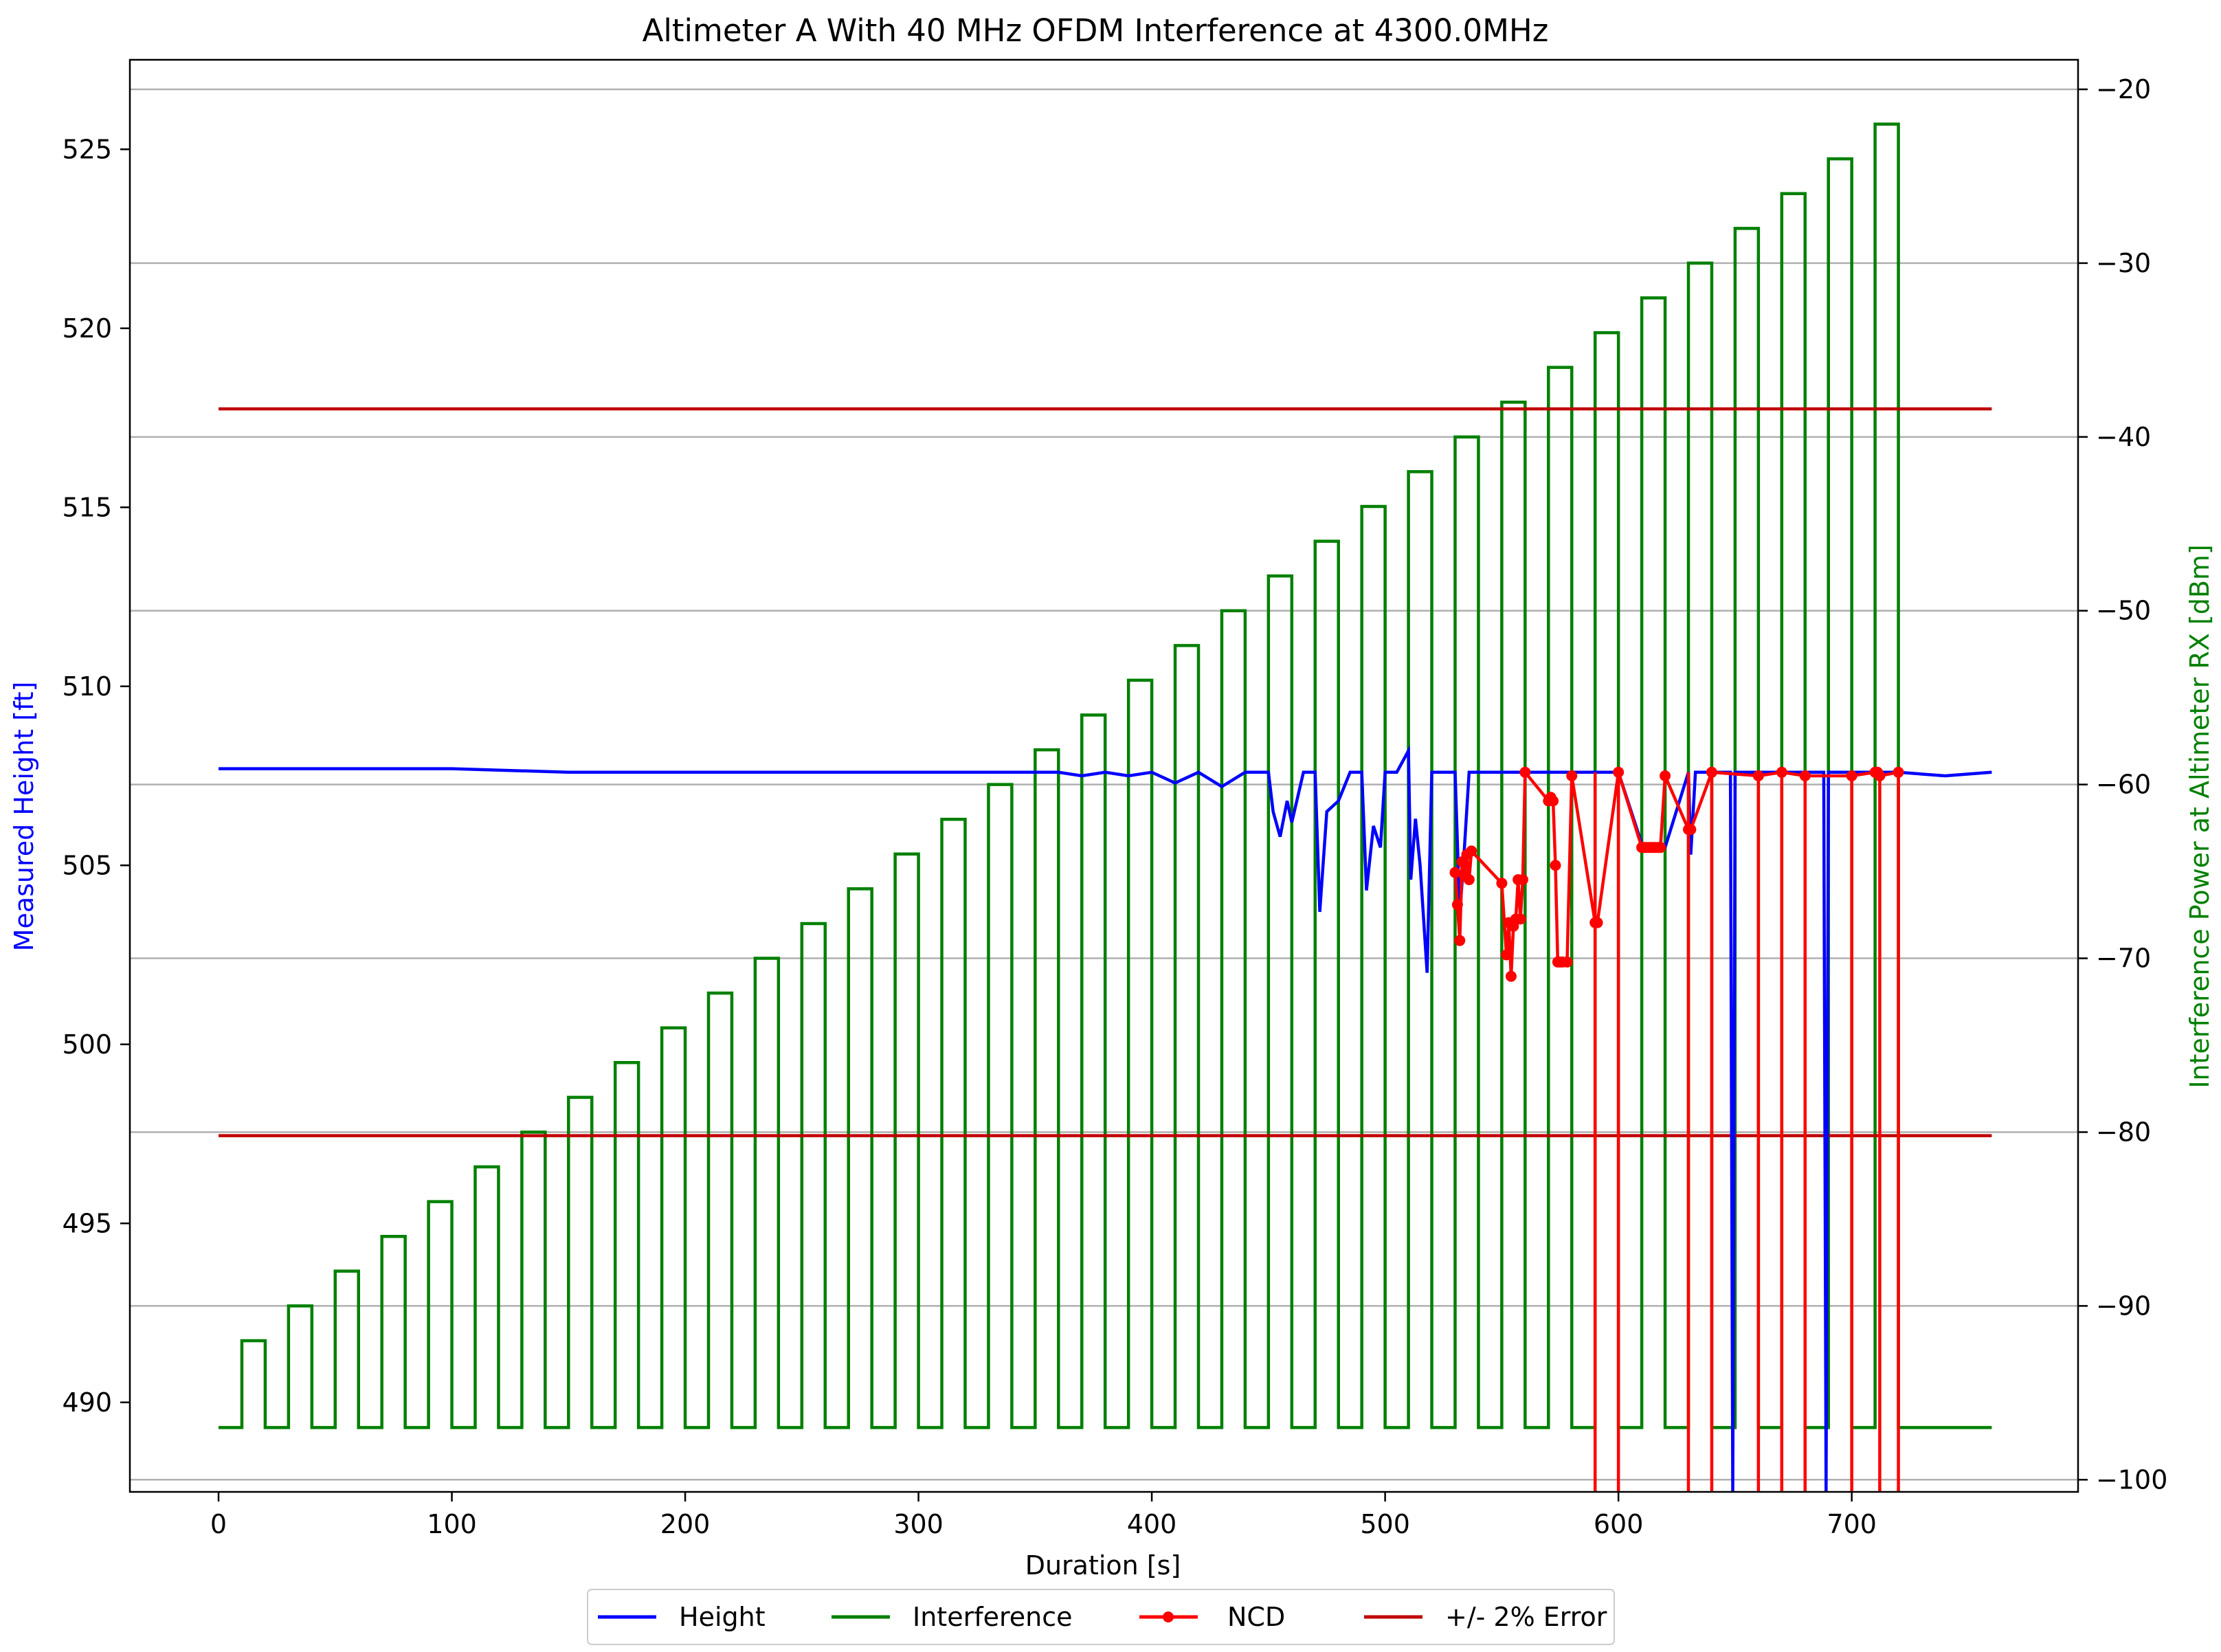 The height and width of the screenshot is (1652, 2221). I want to click on y-tick-label: 525, so click(87, 149).